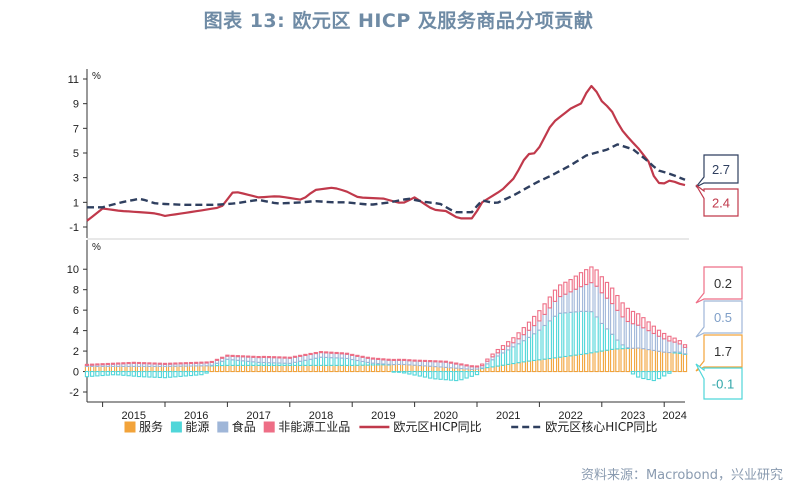 Image resolution: width=797 pixels, height=497 pixels. What do you see at coordinates (314, 427) in the screenshot?
I see `legend-label: 非能源工业品` at bounding box center [314, 427].